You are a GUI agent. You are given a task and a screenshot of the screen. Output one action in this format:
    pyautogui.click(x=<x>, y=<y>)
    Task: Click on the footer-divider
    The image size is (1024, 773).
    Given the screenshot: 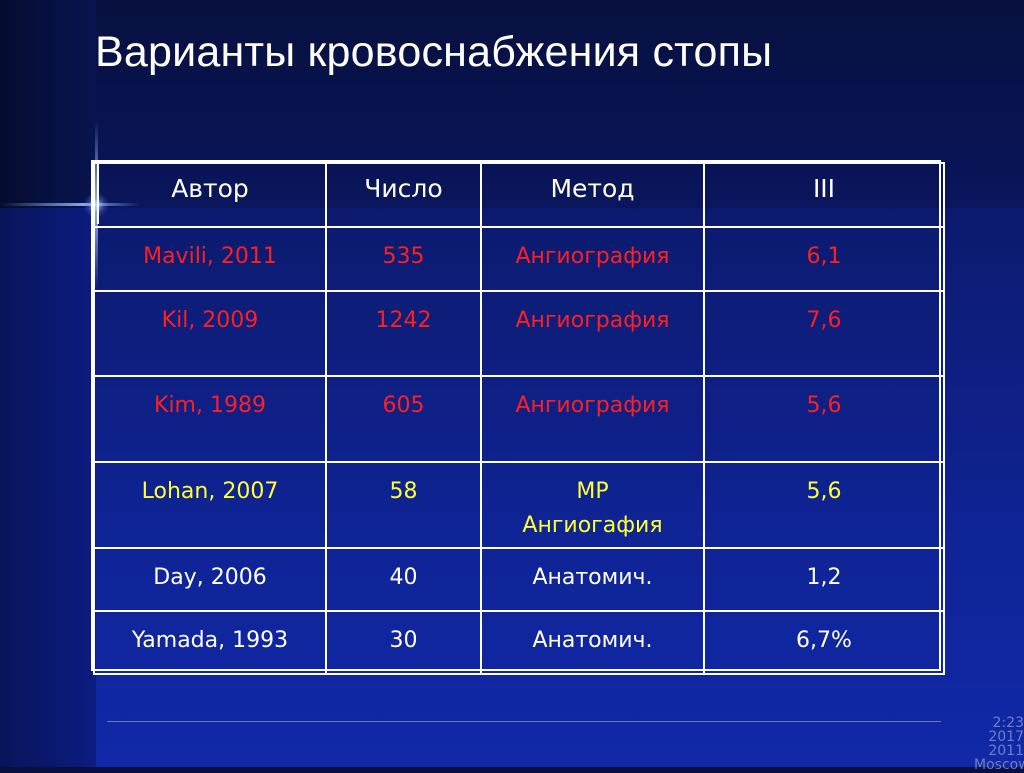 What is the action you would take?
    pyautogui.click(x=524, y=721)
    